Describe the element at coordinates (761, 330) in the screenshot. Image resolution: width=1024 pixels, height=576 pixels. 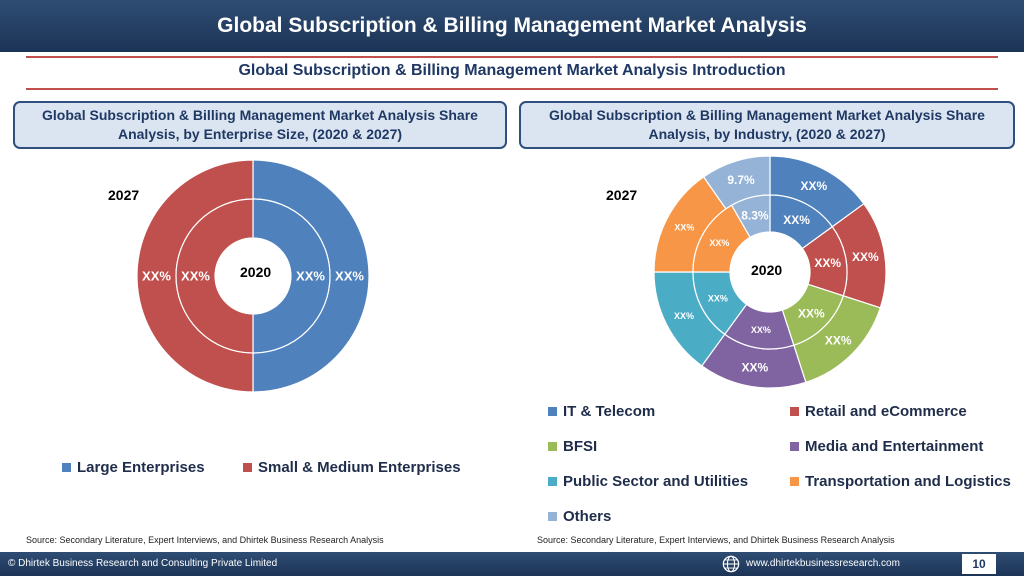
I see `industry-inner-data-label-3: XX%` at that location.